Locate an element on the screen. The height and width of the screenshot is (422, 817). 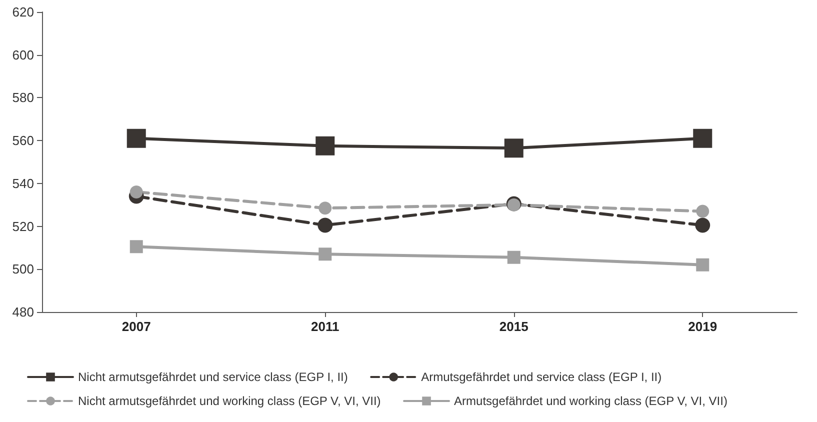
legend-label: Armutsgefährdet und working class (EGP V, VI, VII) is located at coordinates (591, 401).